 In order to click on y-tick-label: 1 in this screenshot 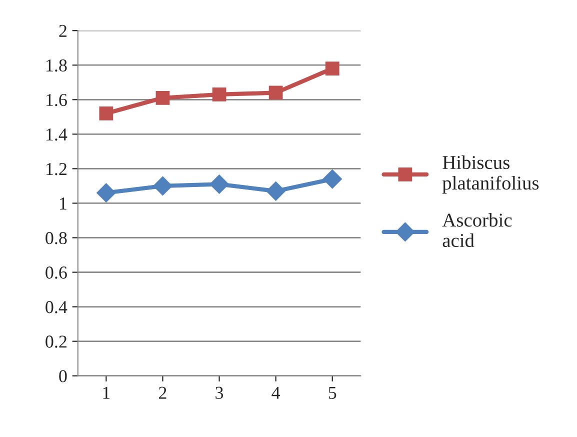, I will do `click(63, 204)`.